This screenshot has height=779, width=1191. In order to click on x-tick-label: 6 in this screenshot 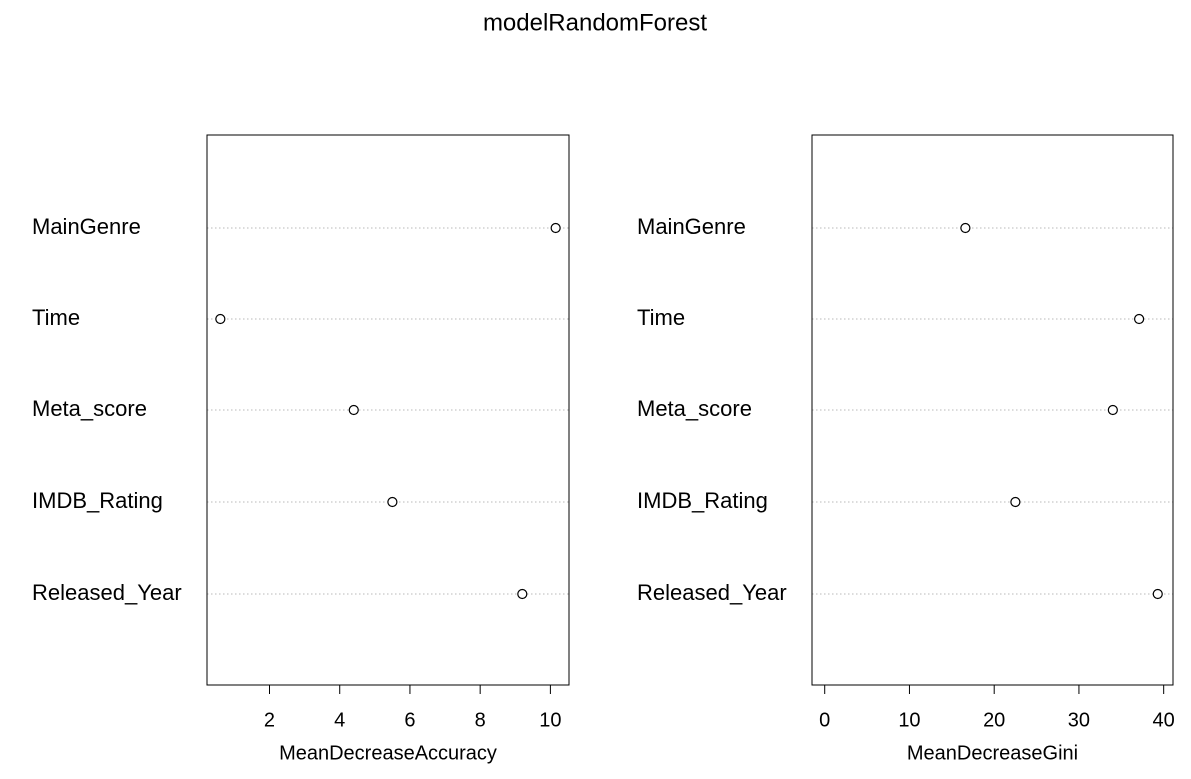, I will do `click(409, 720)`.